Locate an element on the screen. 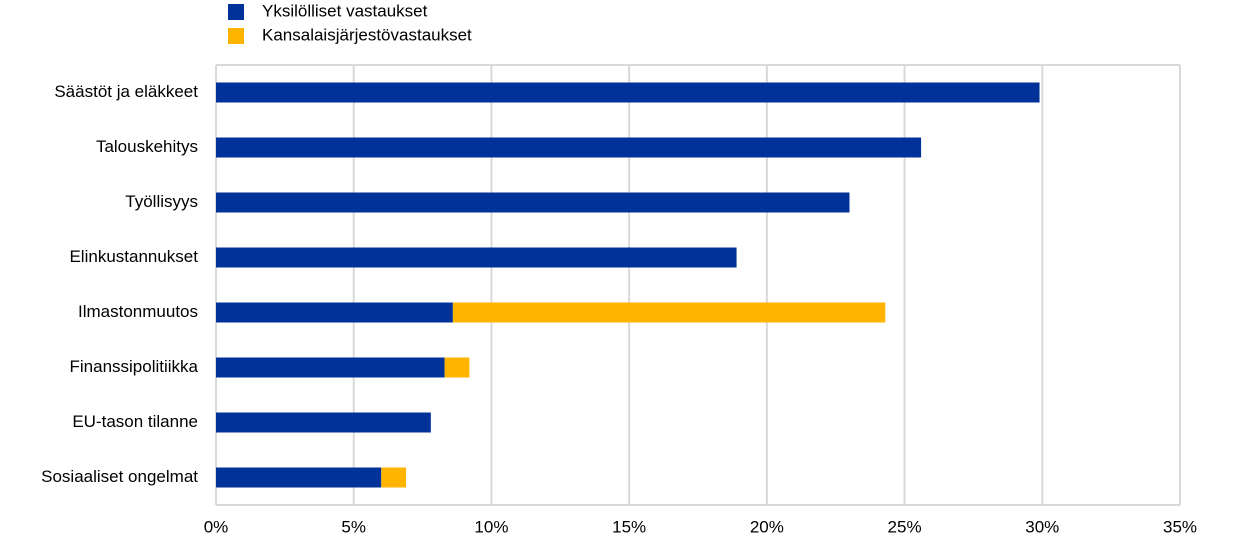 This screenshot has width=1240, height=549. x-tick-label: 35% is located at coordinates (1180, 526).